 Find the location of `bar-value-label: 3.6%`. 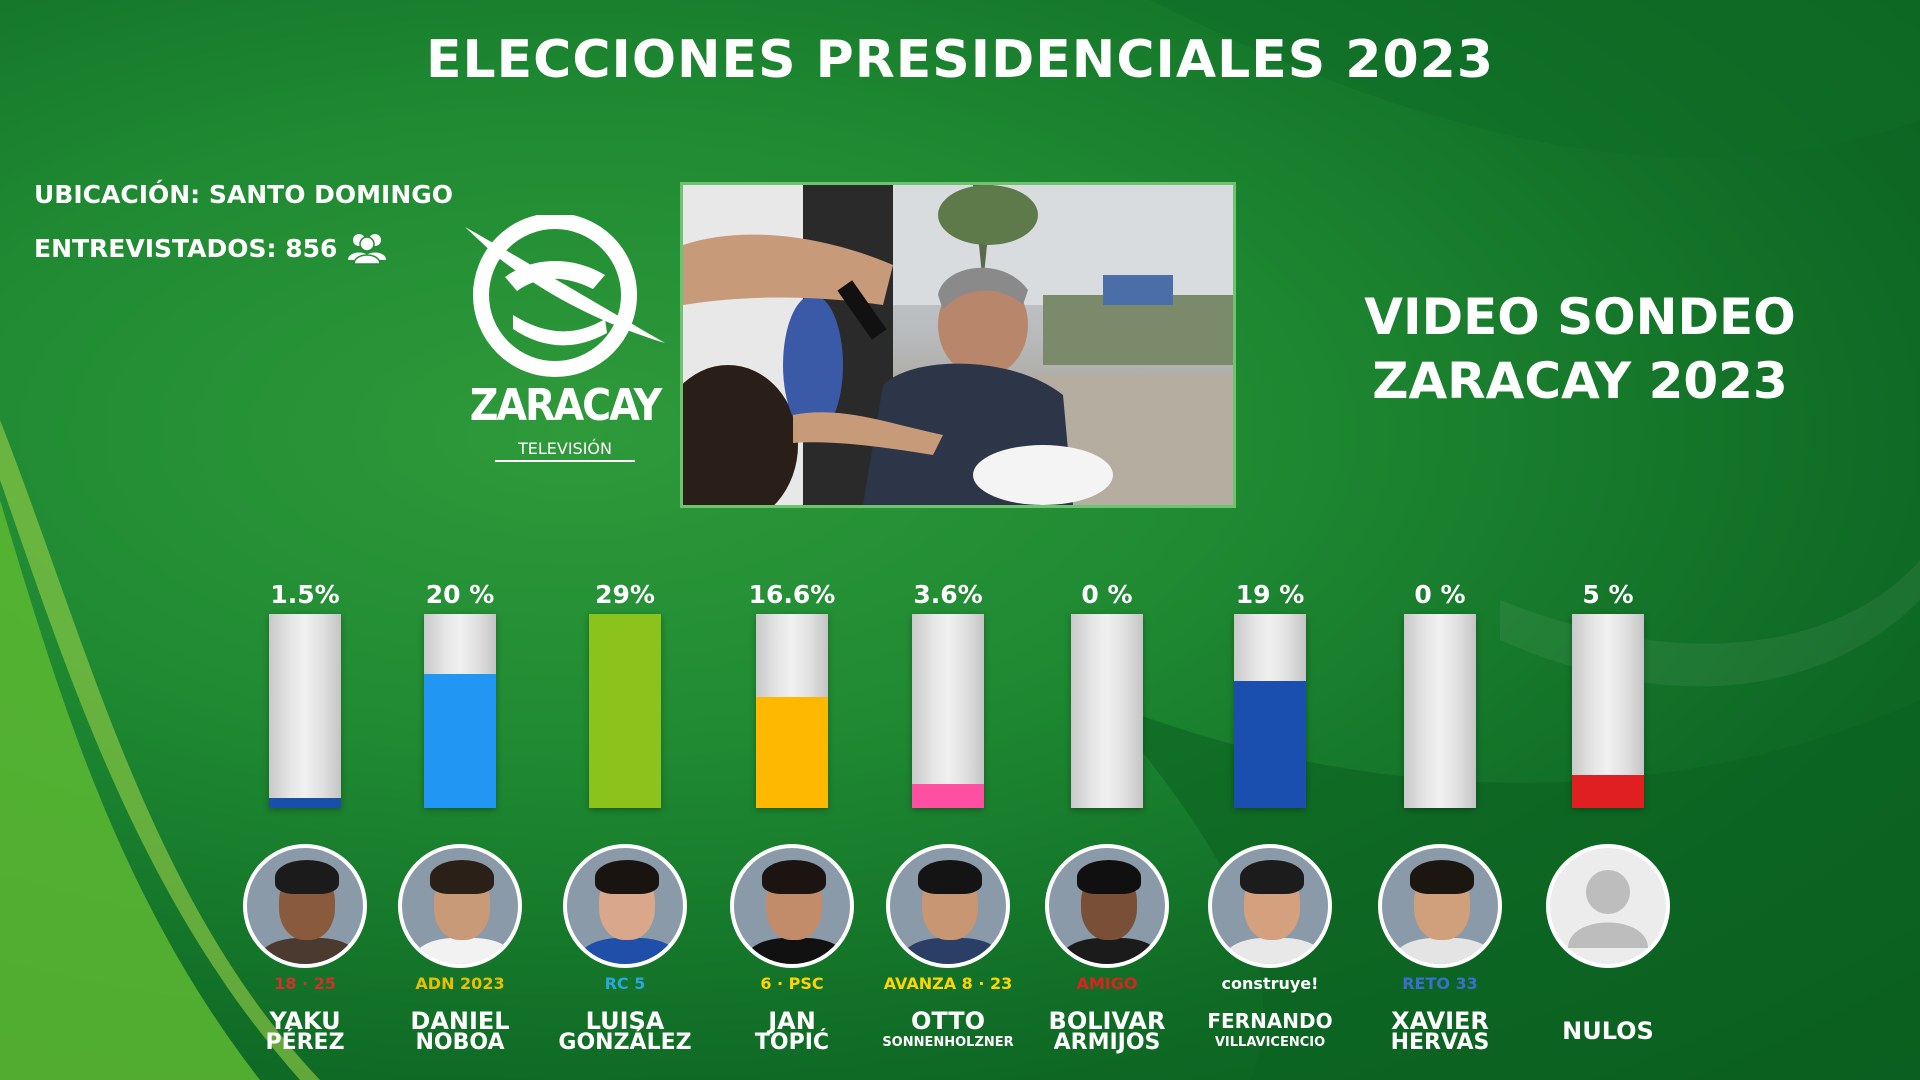

bar-value-label: 3.6% is located at coordinates (948, 594).